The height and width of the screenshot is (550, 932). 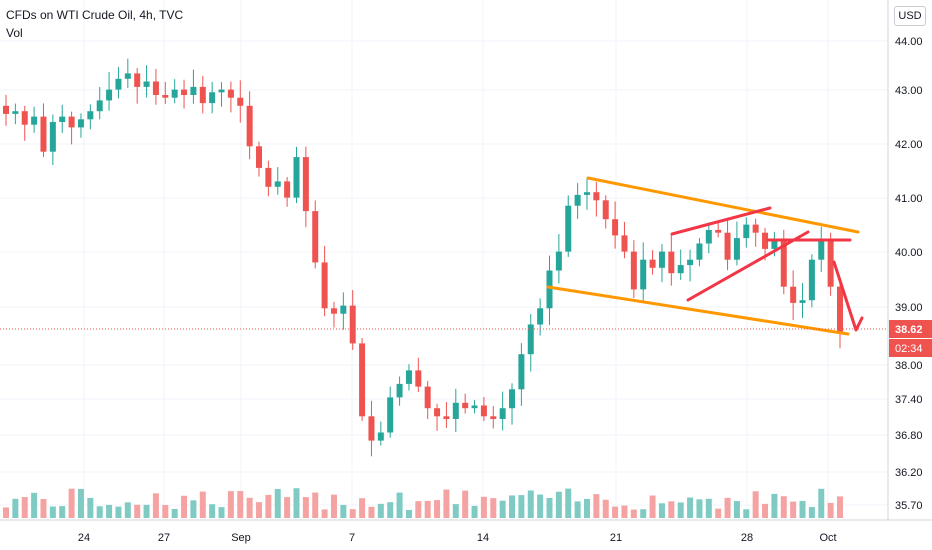 What do you see at coordinates (423, 503) in the screenshot?
I see `volume-bars` at bounding box center [423, 503].